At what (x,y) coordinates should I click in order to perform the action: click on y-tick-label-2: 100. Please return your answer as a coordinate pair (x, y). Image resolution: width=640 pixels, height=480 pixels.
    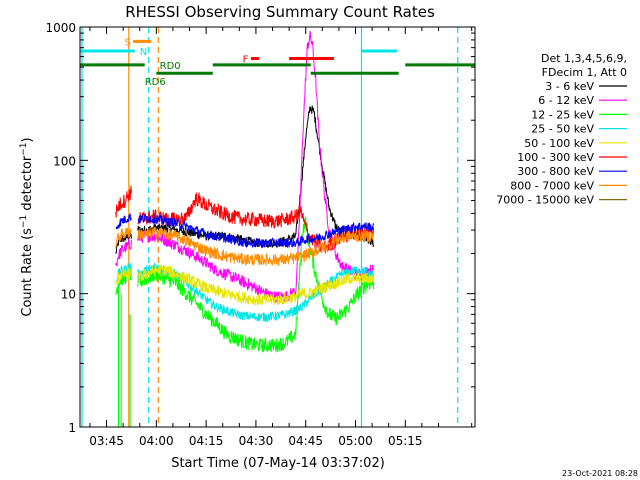
    Looking at the image, I should click on (64, 161).